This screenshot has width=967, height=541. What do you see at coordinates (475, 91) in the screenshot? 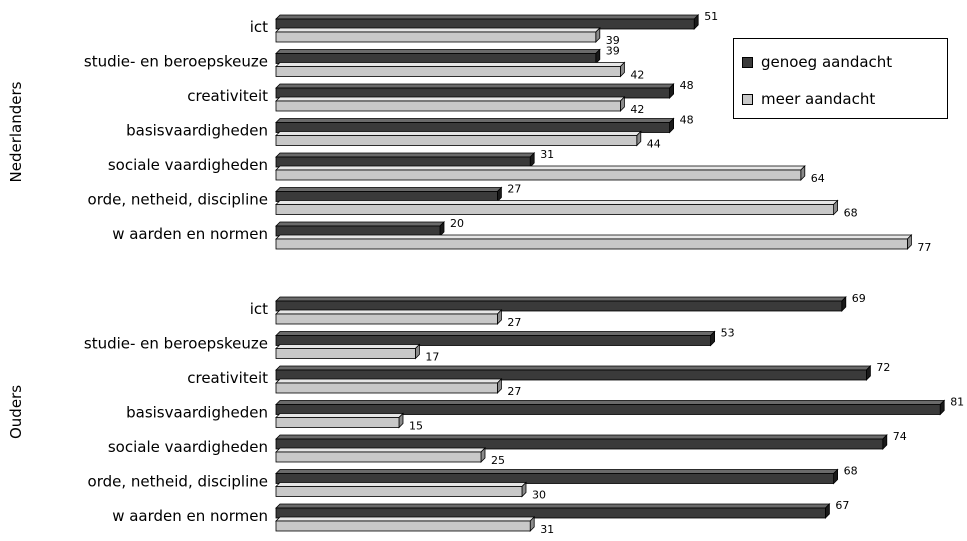
I see `bar-nederlanders-2-genoeg` at bounding box center [475, 91].